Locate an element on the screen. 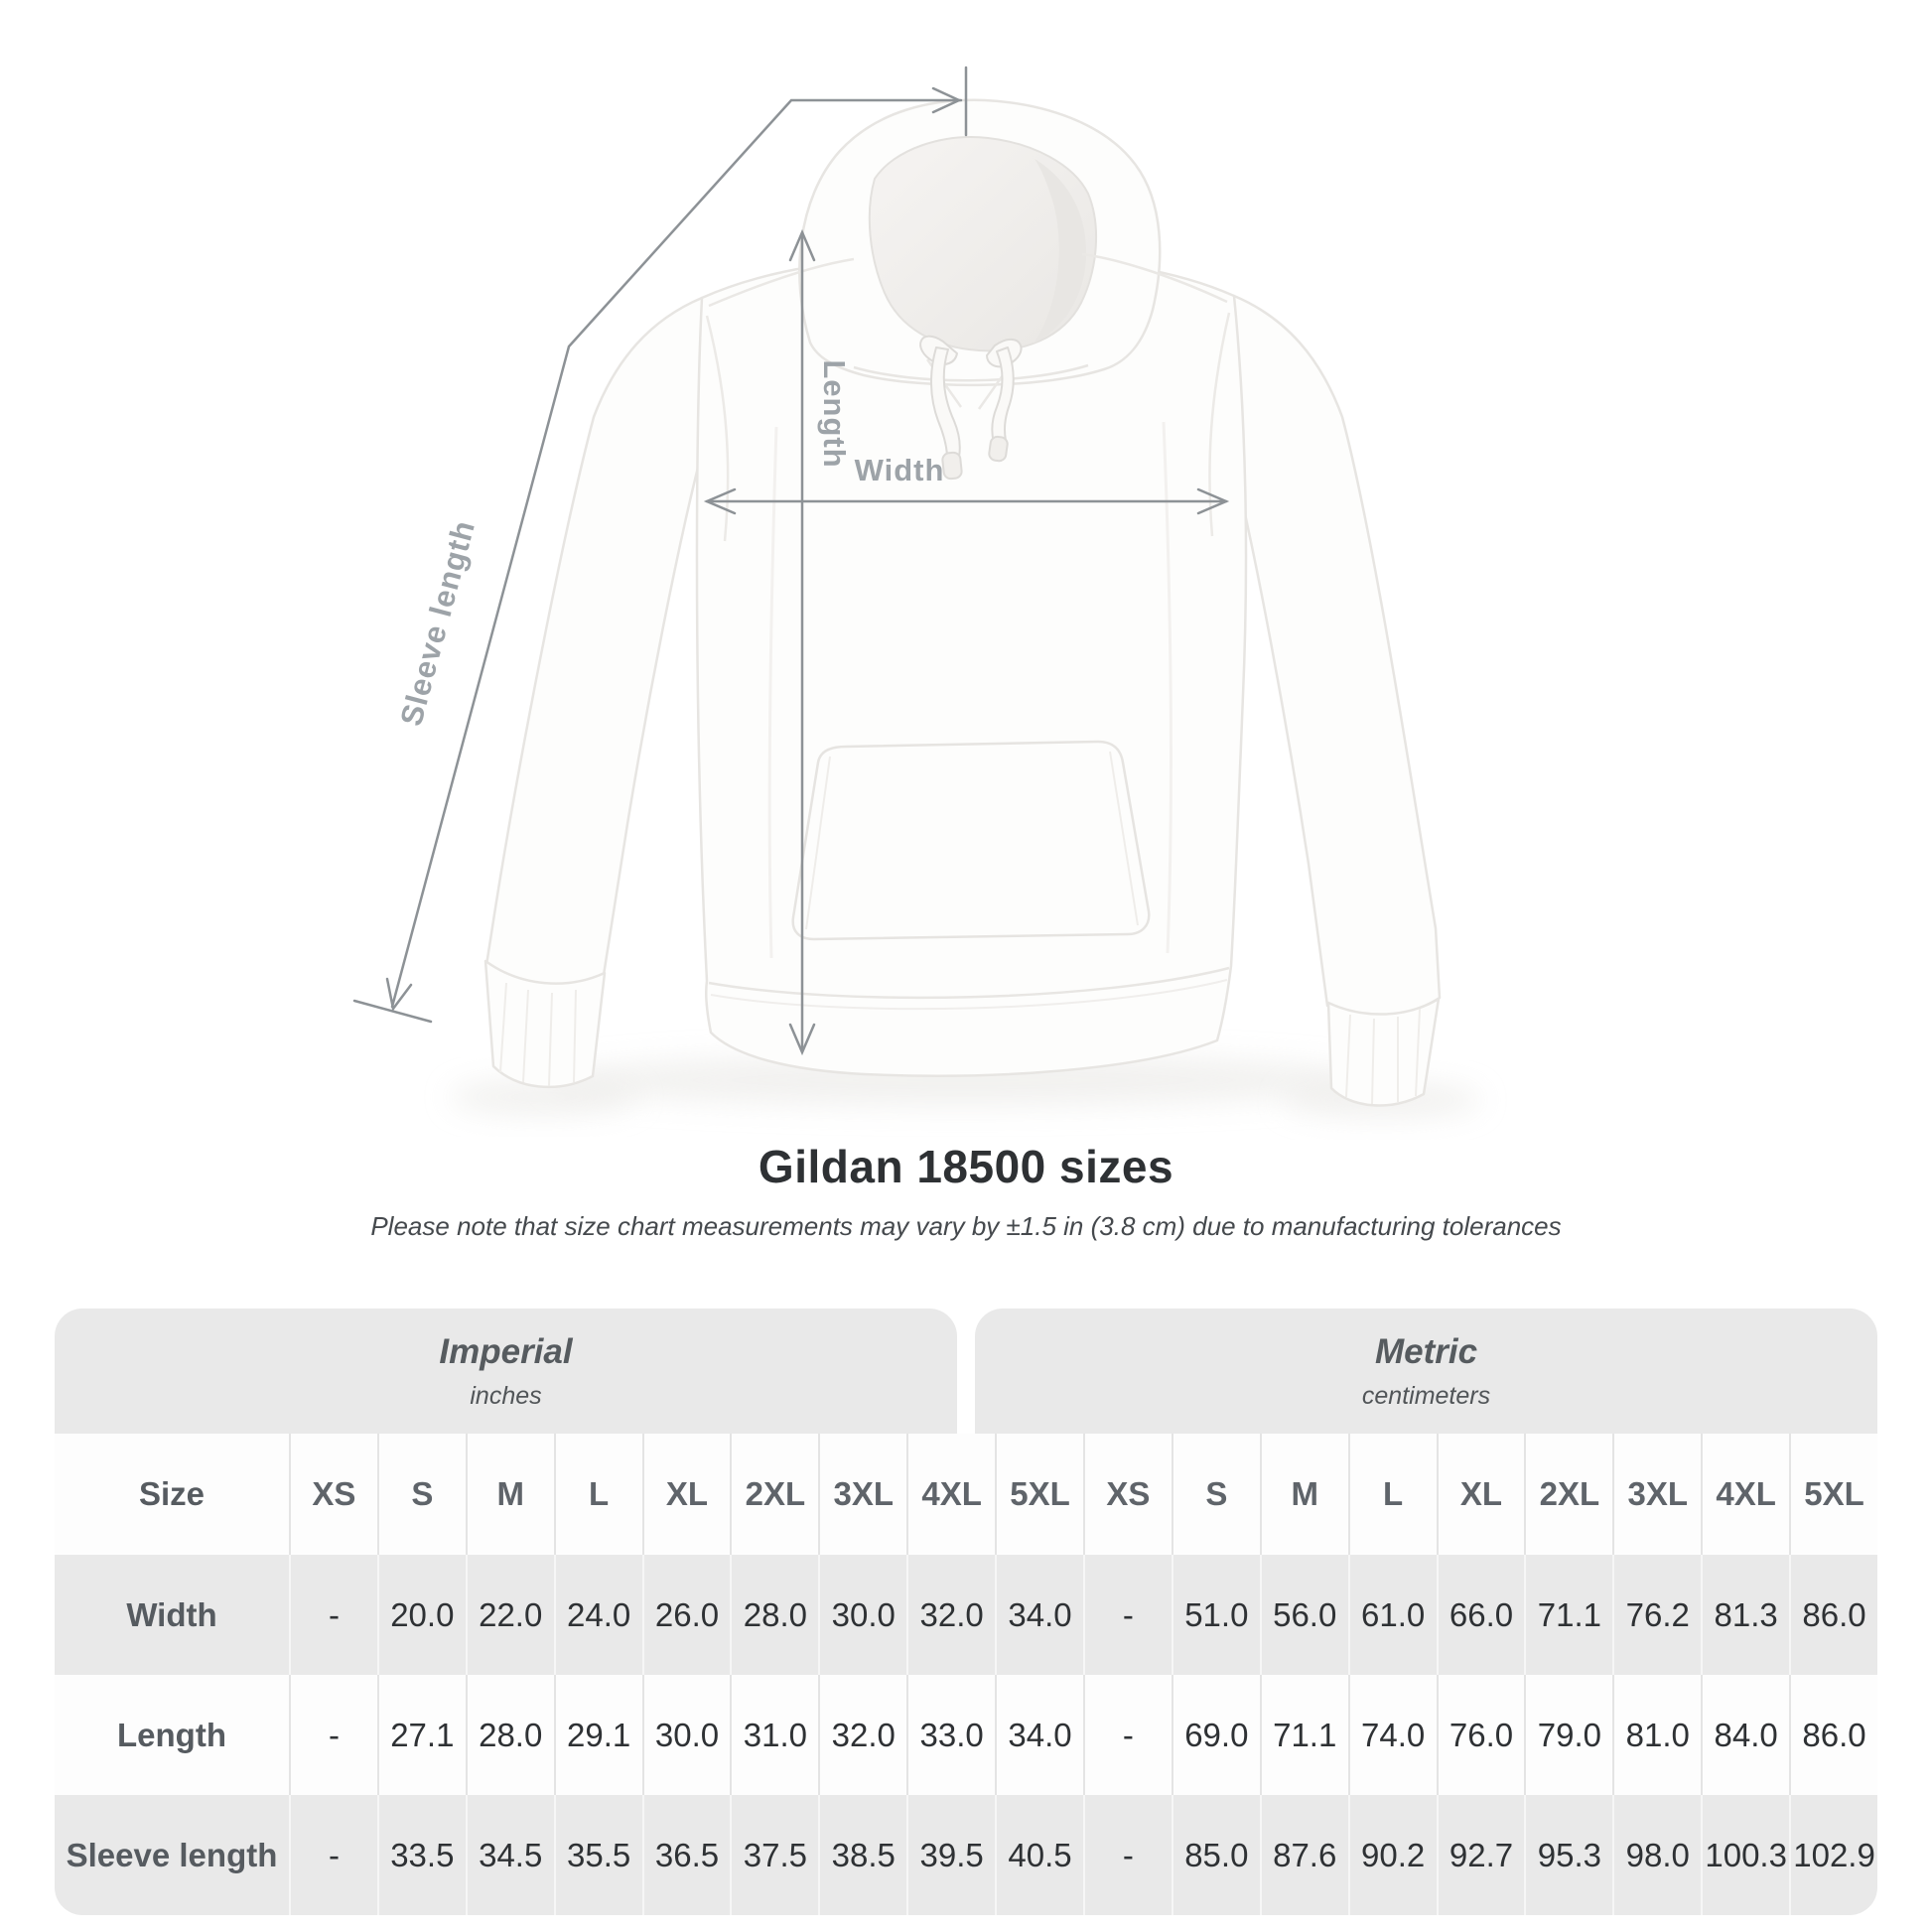 This screenshot has width=1932, height=1932. value-cell: 69.0 is located at coordinates (1215, 1735).